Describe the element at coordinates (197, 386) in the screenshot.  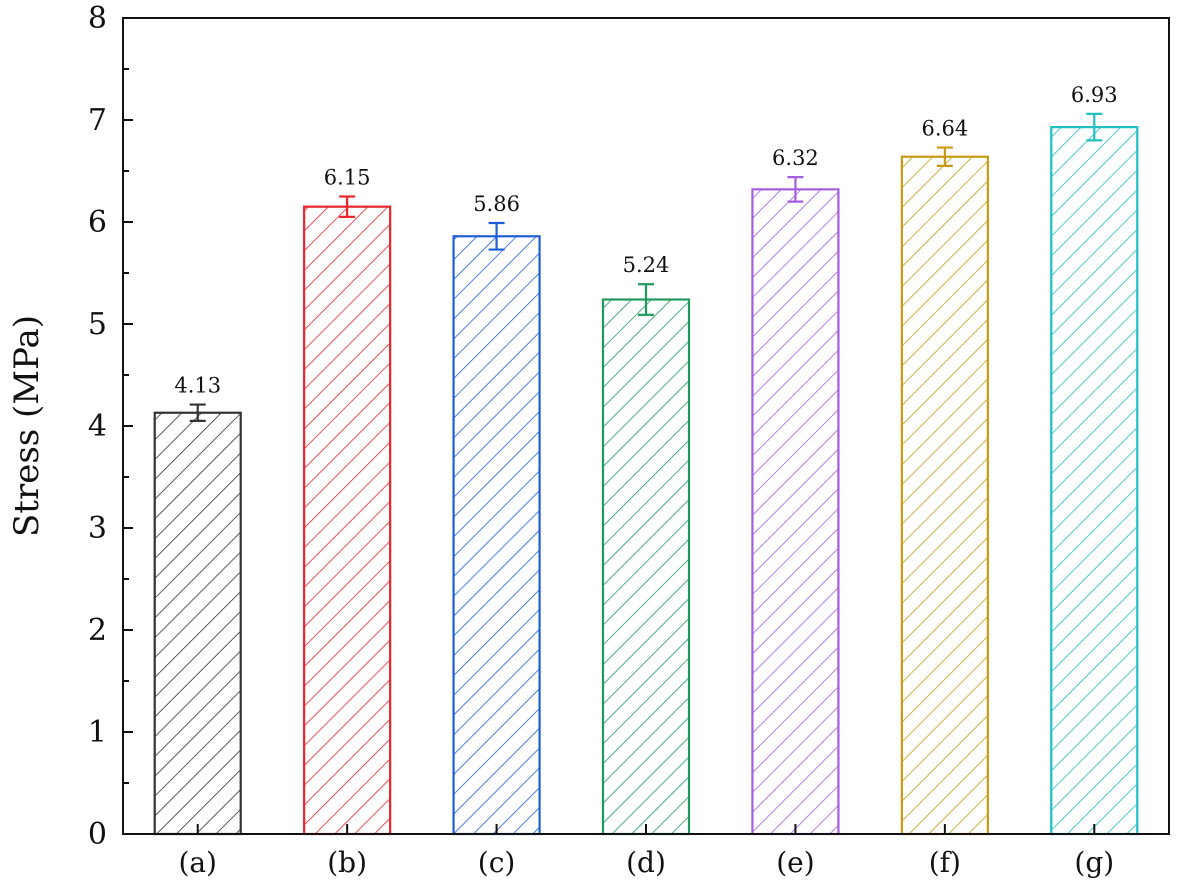
I see `data-label: 4.13` at that location.